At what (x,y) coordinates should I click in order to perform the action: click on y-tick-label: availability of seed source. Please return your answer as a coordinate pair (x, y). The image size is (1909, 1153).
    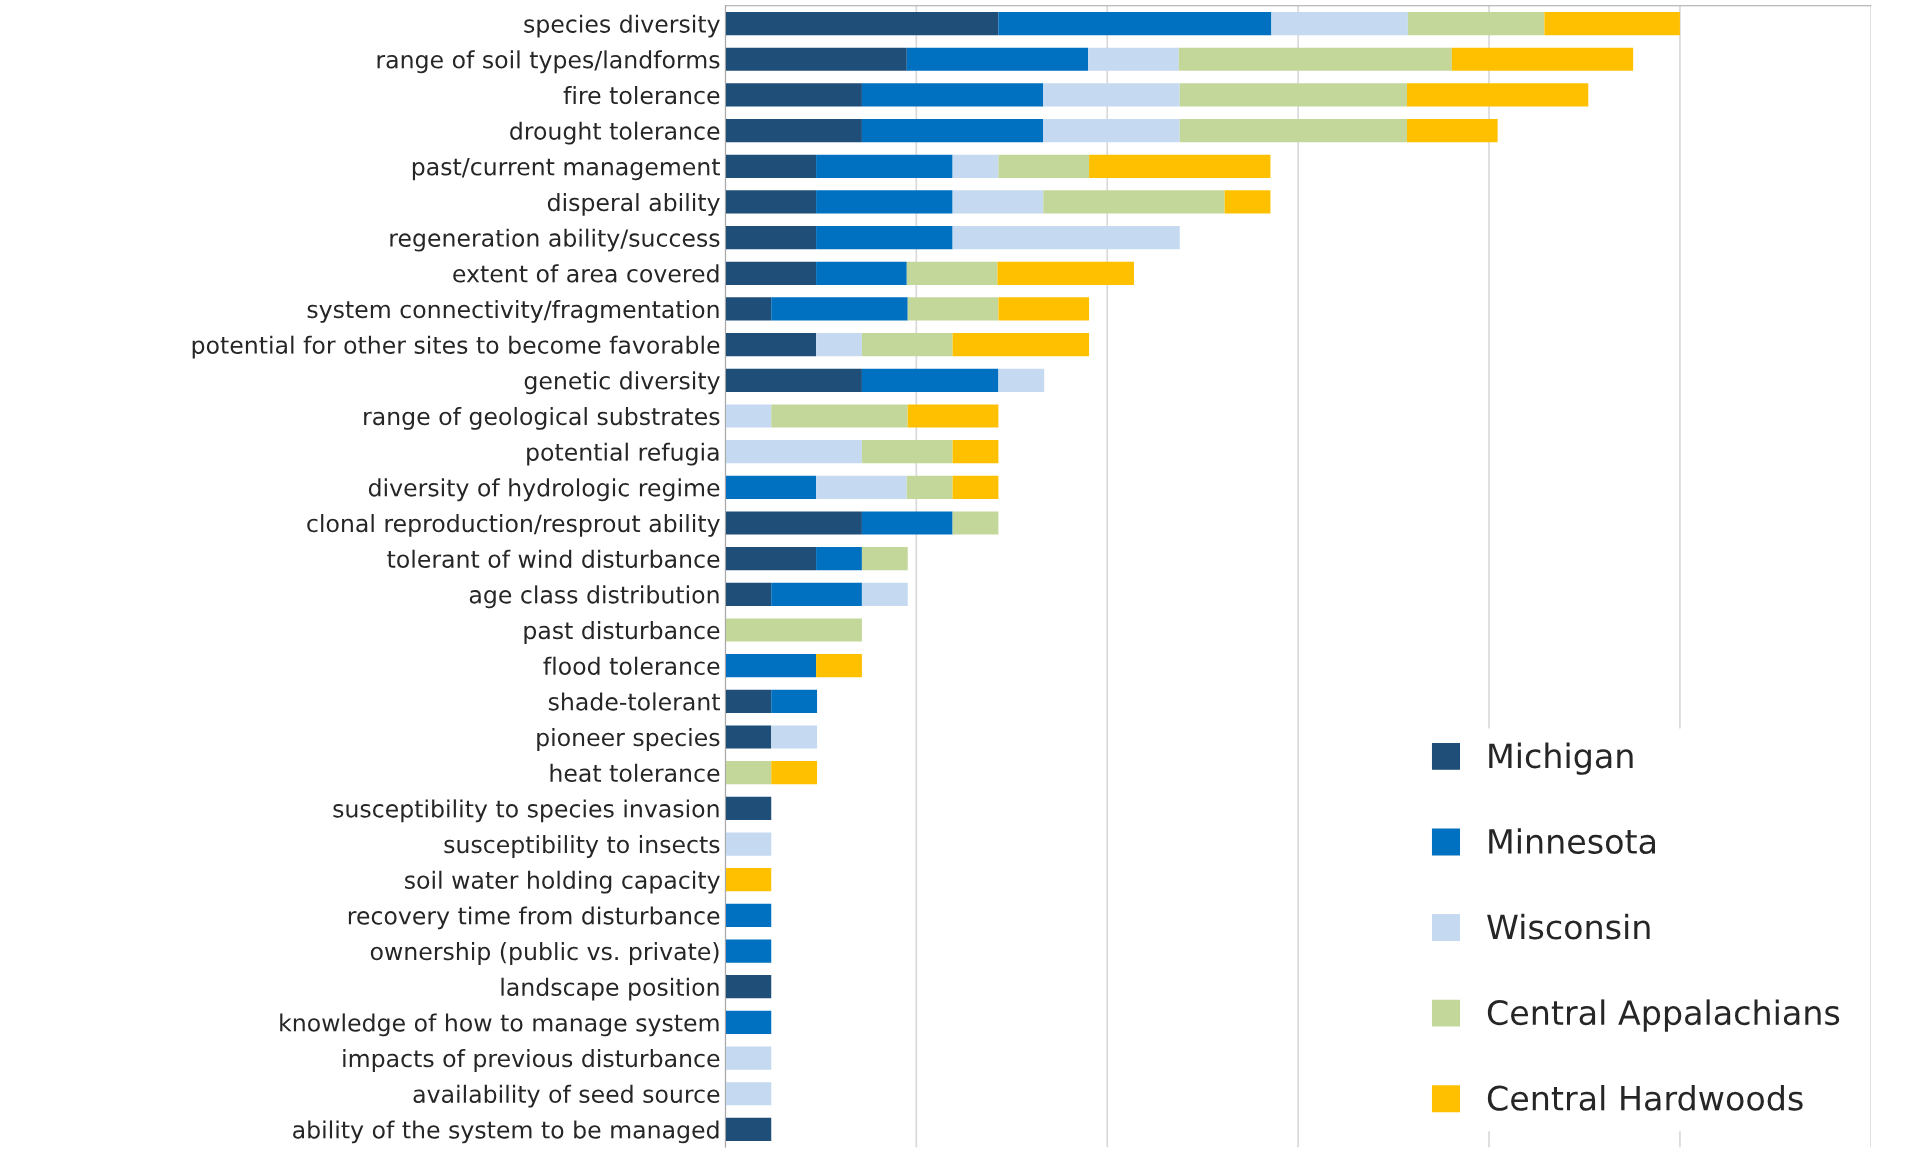
    Looking at the image, I should click on (566, 1096).